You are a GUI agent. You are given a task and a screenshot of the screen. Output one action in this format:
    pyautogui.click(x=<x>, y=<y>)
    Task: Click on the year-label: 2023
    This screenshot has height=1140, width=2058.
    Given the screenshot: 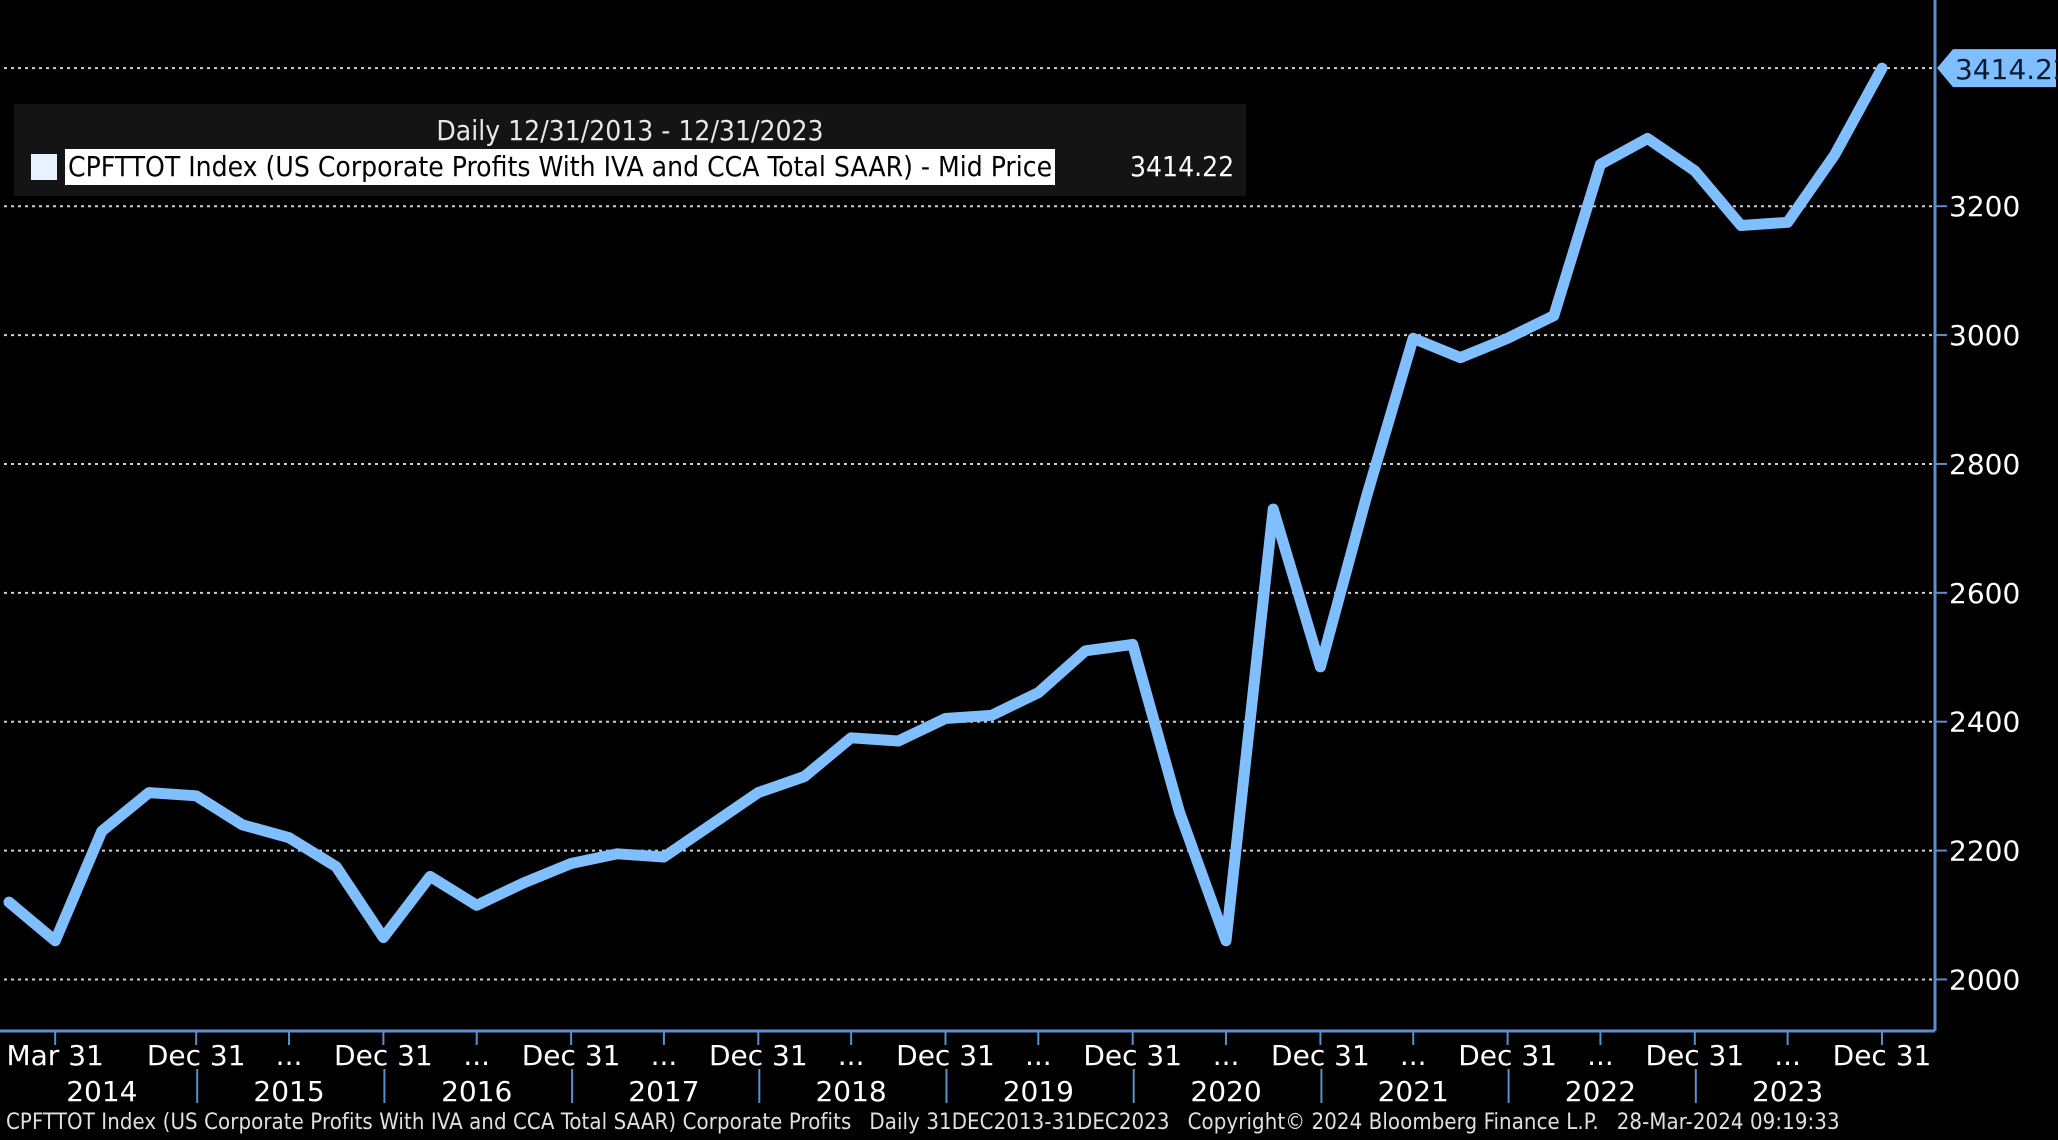 What is the action you would take?
    pyautogui.click(x=1787, y=1091)
    